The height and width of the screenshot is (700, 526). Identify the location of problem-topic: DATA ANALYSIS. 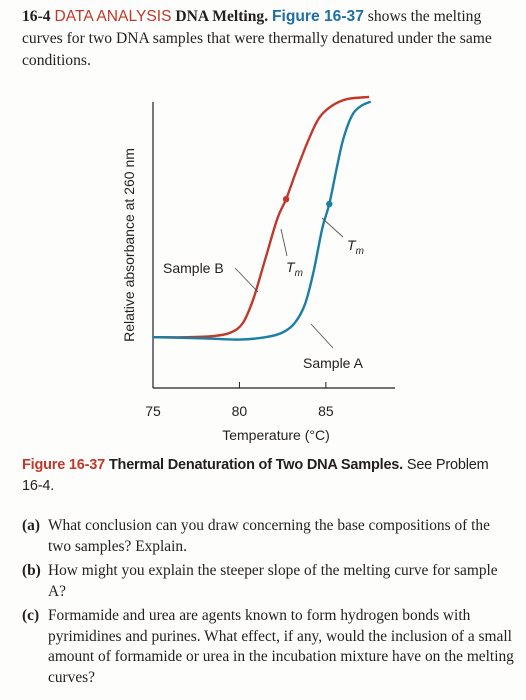
(113, 16).